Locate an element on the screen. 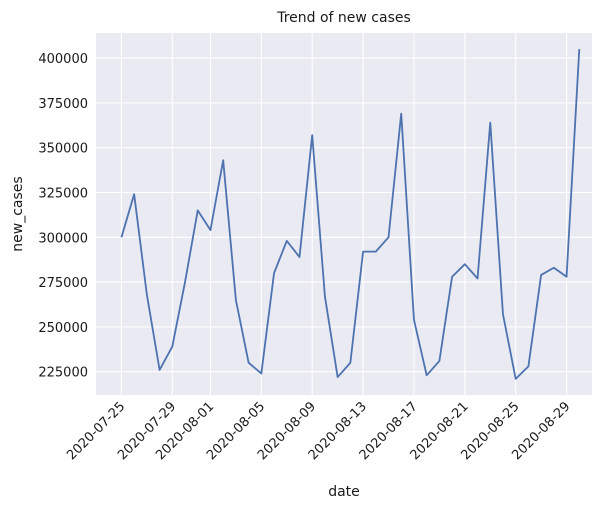 The image size is (600, 508). y-tick-label: 325000 is located at coordinates (63, 193).